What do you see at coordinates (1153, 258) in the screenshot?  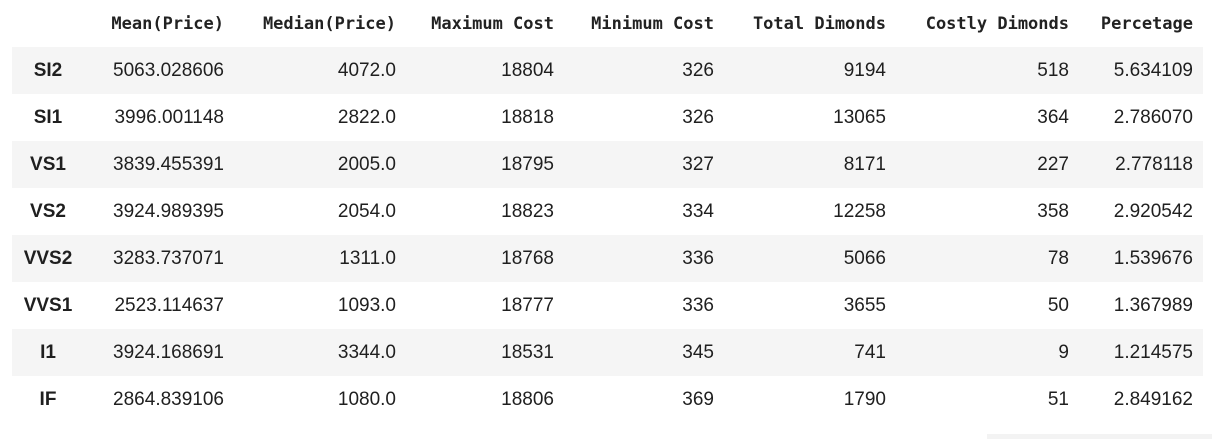 I see `table-cell: 1.539676` at bounding box center [1153, 258].